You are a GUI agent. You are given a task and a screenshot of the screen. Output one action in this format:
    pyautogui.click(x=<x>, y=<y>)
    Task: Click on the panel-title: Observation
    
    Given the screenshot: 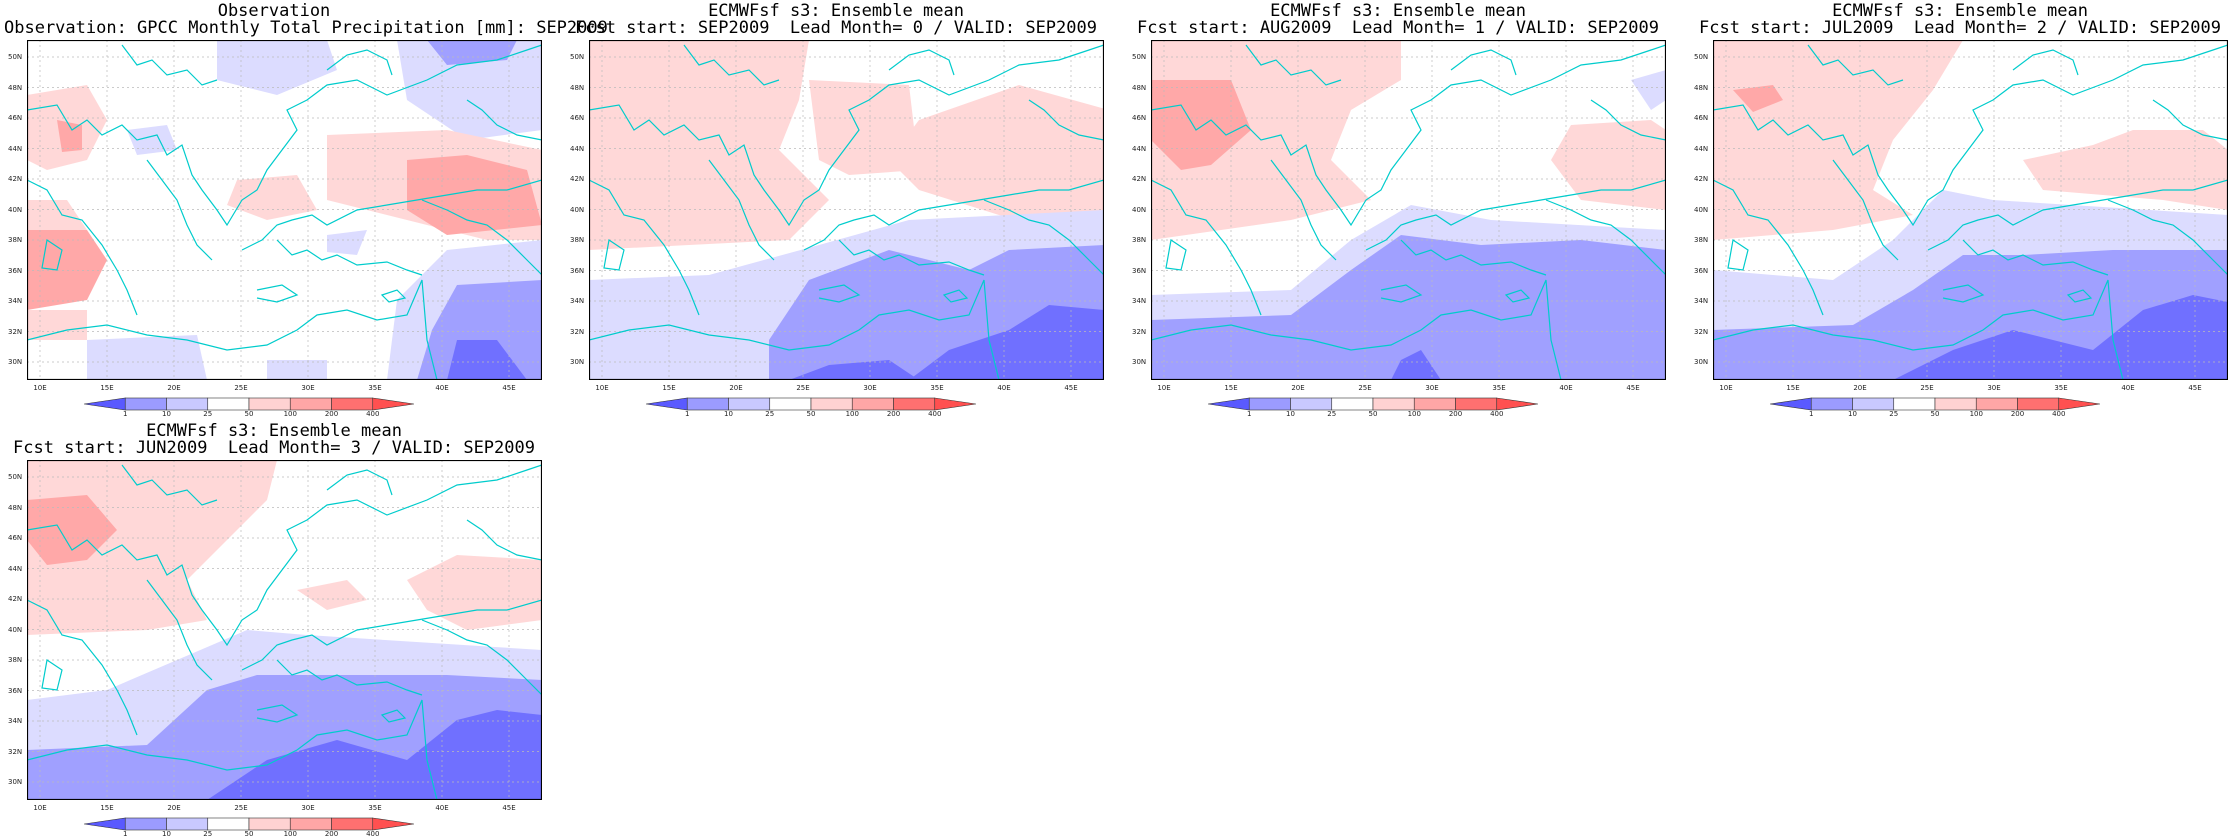 What is the action you would take?
    pyautogui.click(x=274, y=11)
    